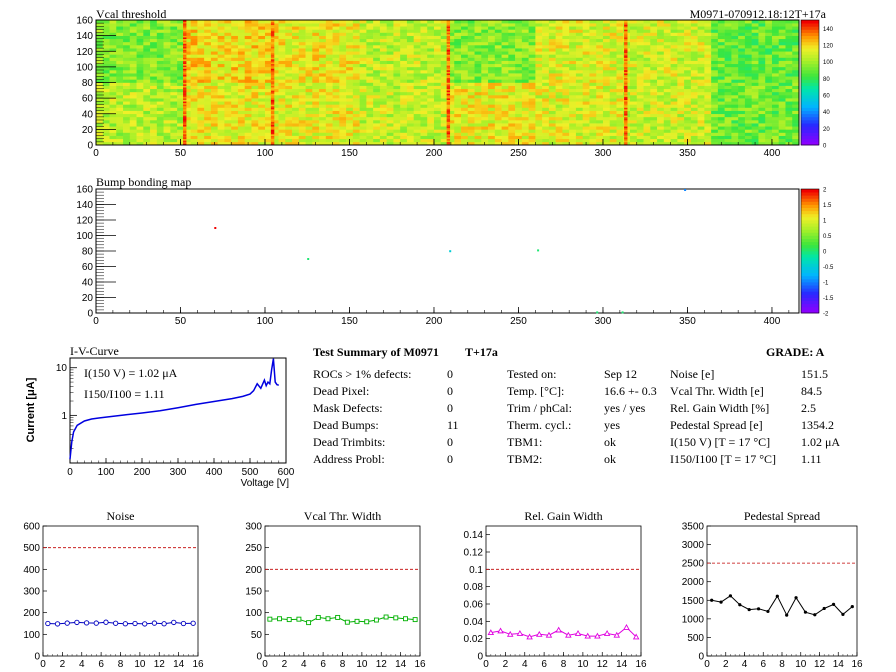 The width and height of the screenshot is (896, 672). What do you see at coordinates (782, 664) in the screenshot?
I see `small-x-tick-label: 8` at bounding box center [782, 664].